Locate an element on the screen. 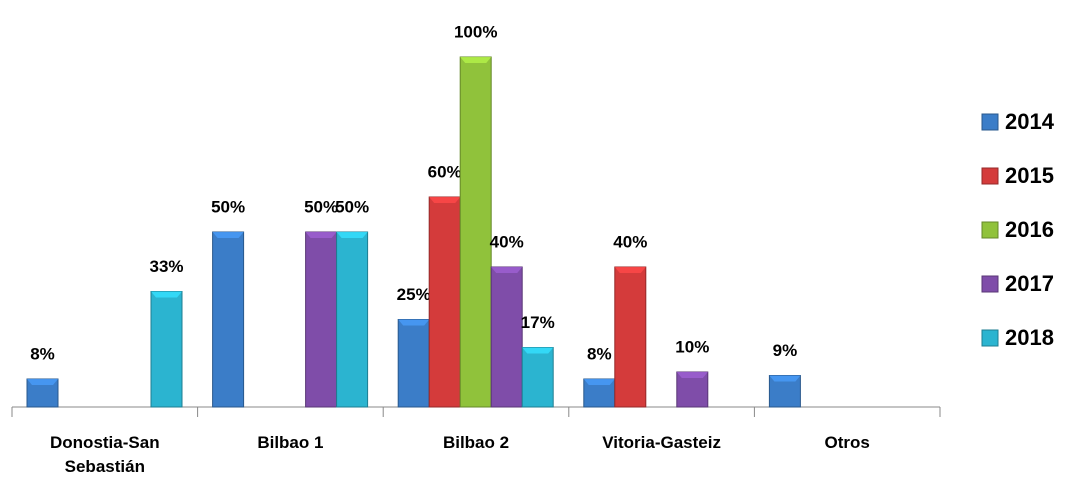 The image size is (1075, 483). x-tick-label: Otros is located at coordinates (847, 442).